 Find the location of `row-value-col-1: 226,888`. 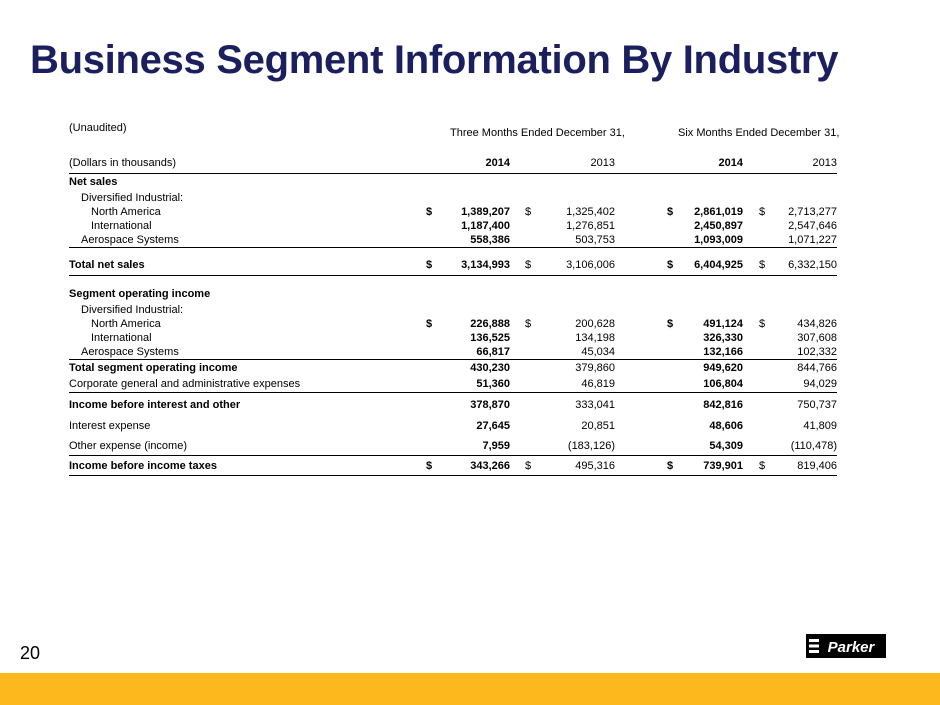

row-value-col-1: 226,888 is located at coordinates (490, 324).